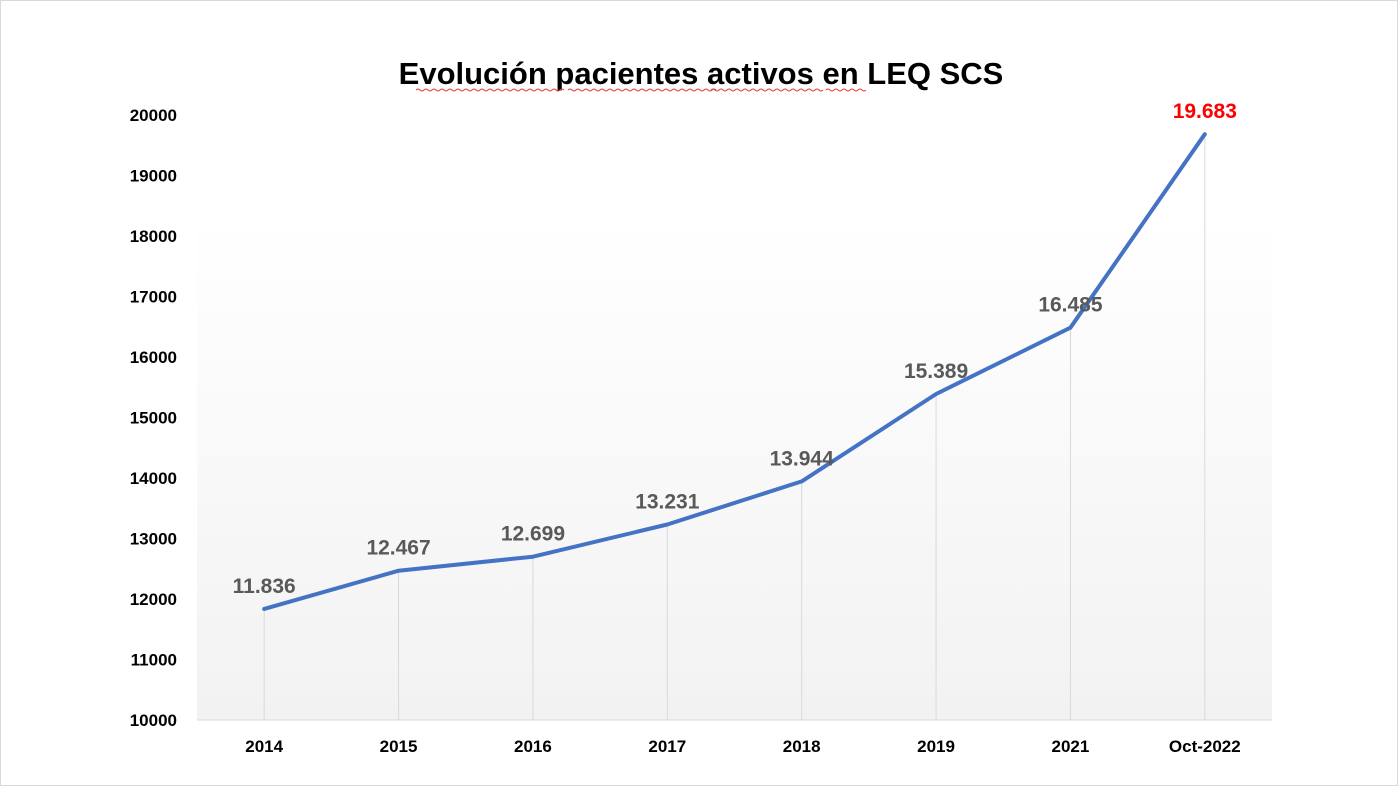  Describe the element at coordinates (154, 660) in the screenshot. I see `y-tick-label: 11000` at that location.